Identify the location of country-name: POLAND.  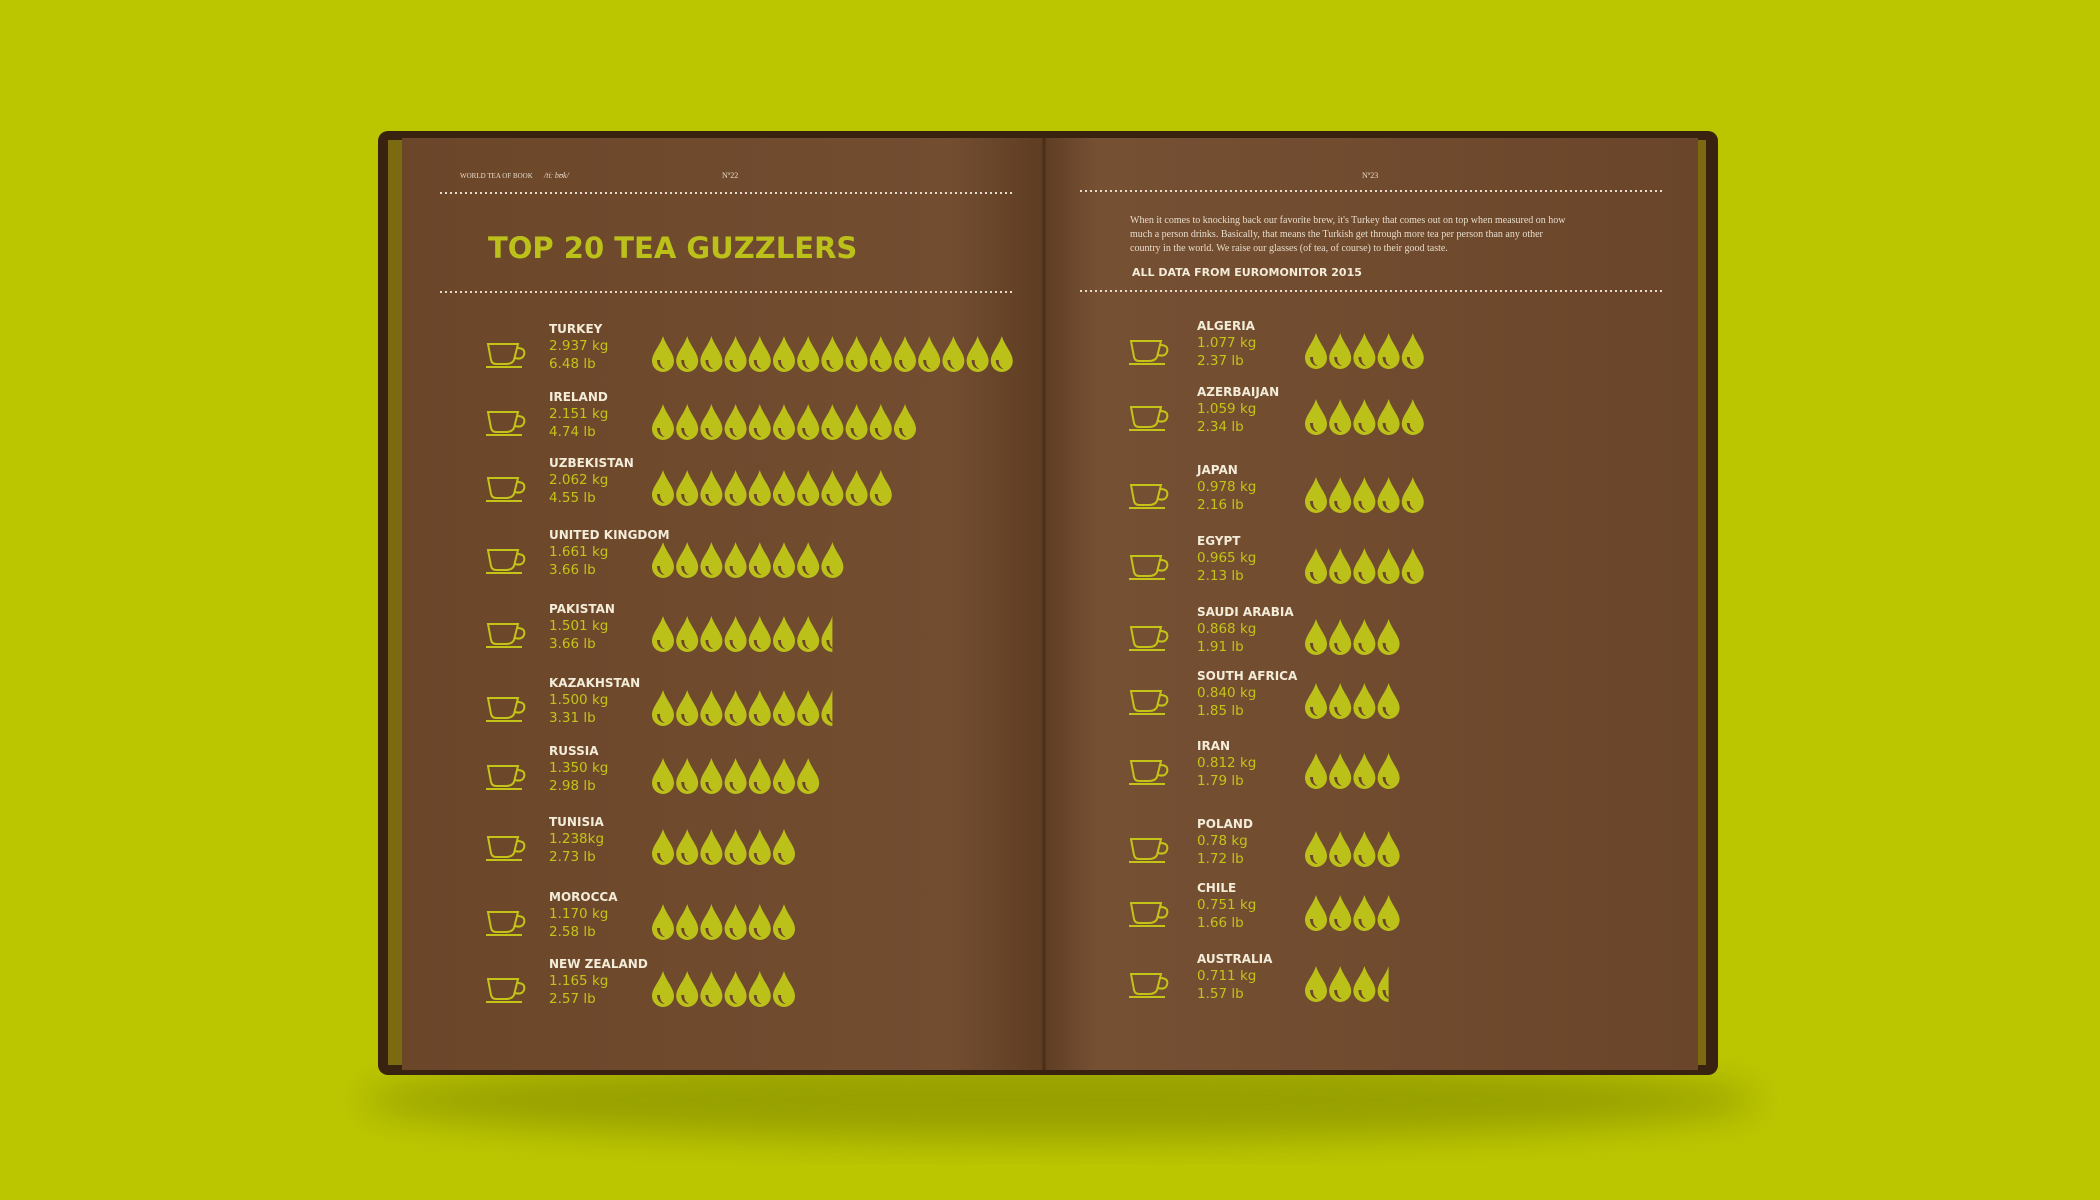
(1225, 824).